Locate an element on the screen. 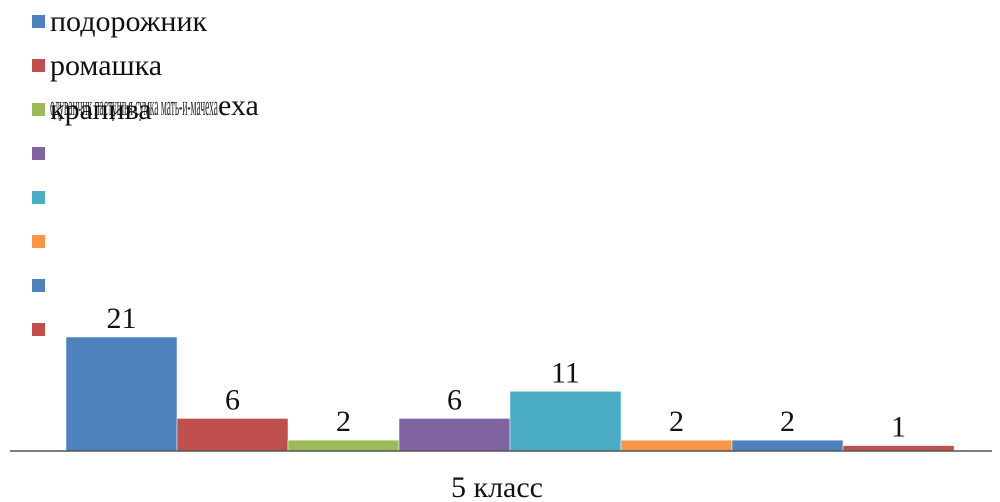  legend-overlap-tail: еха is located at coordinates (238, 105).